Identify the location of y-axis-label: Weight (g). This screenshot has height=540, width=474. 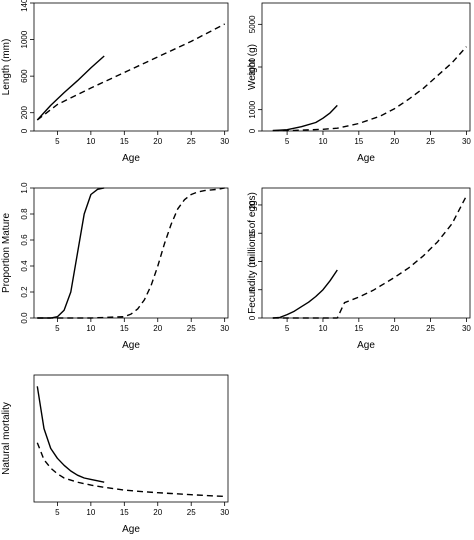
(252, 67).